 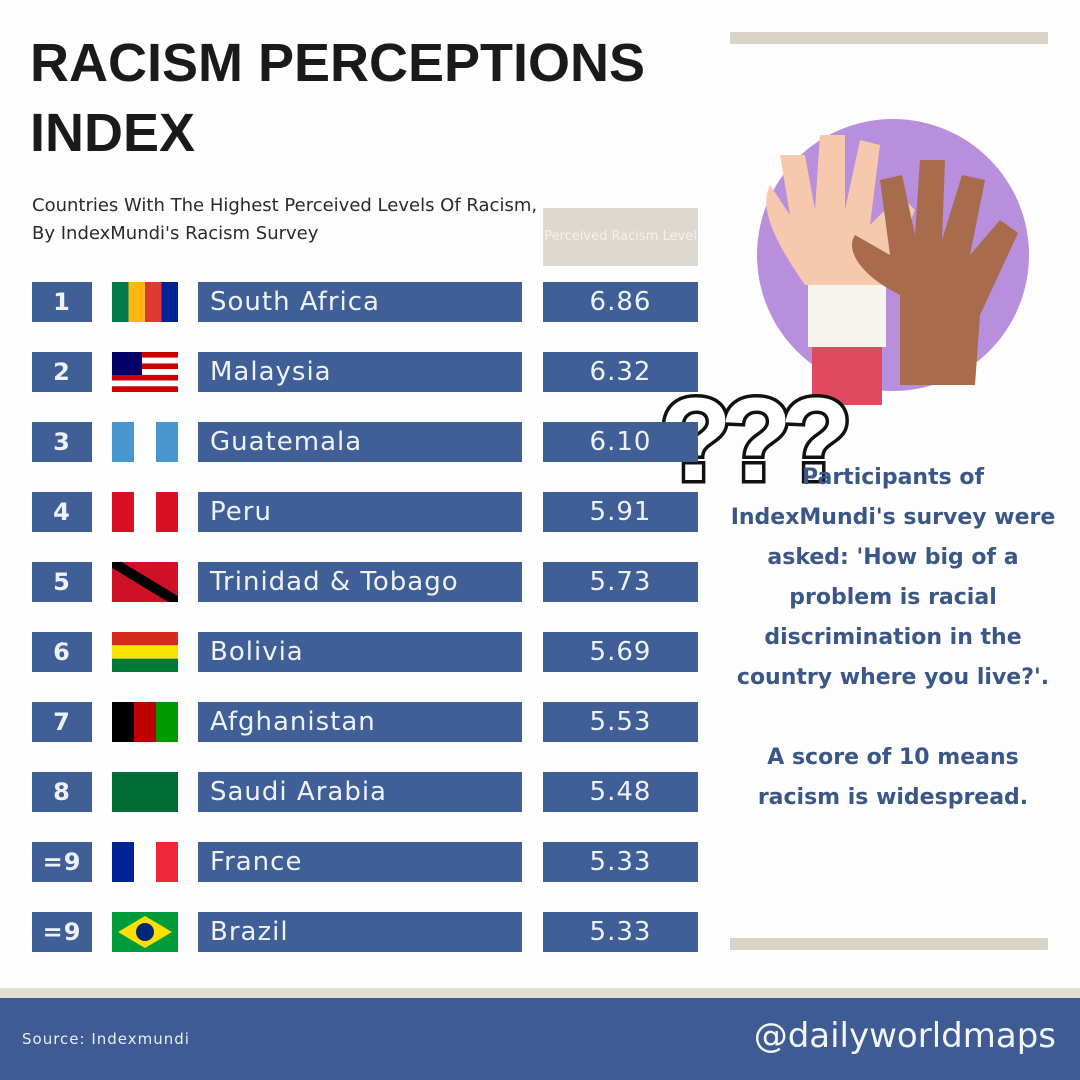 What do you see at coordinates (889, 944) in the screenshot?
I see `bottom-rule` at bounding box center [889, 944].